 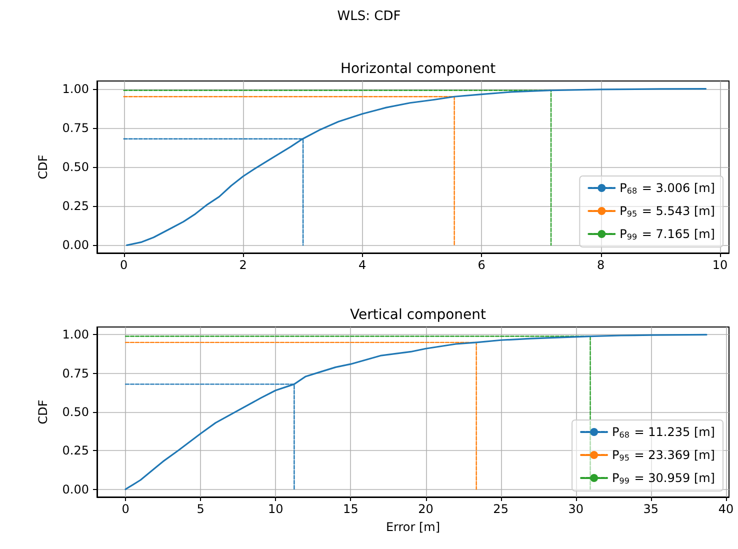 What do you see at coordinates (243, 265) in the screenshot?
I see `x-tick-label: 2` at bounding box center [243, 265].